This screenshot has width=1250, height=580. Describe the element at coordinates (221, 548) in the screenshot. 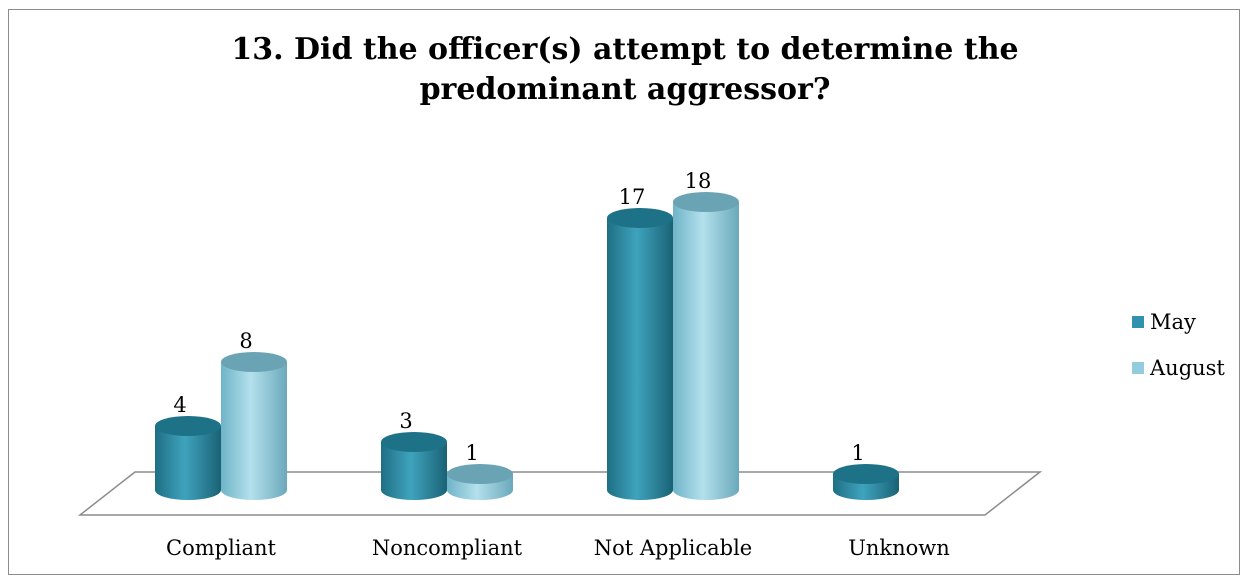

I see `x-tick-label-compliant: Compliant` at that location.